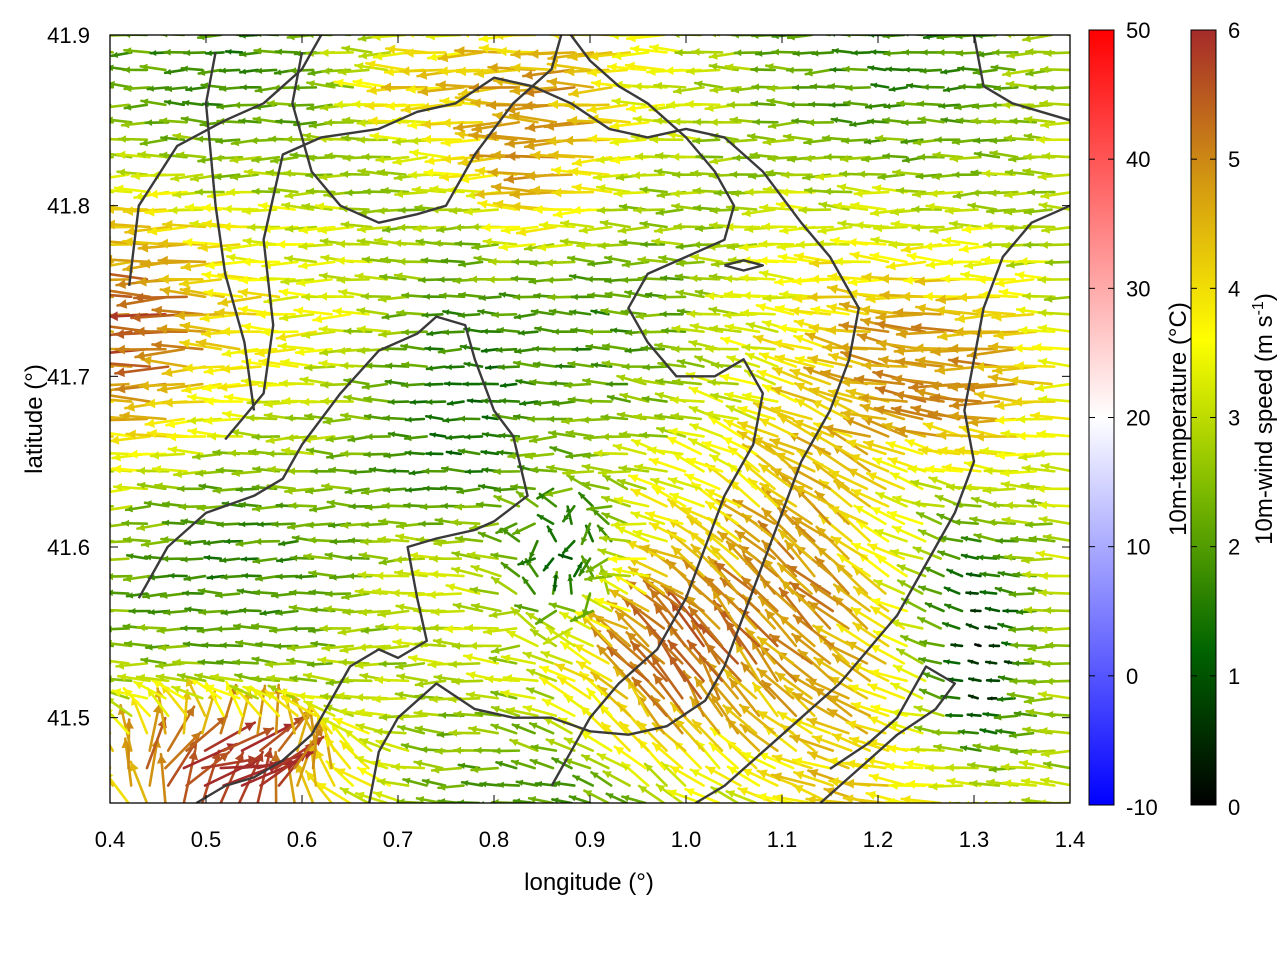 This screenshot has height=960, width=1280. What do you see at coordinates (302, 839) in the screenshot?
I see `x-tick-label: 0.6` at bounding box center [302, 839].